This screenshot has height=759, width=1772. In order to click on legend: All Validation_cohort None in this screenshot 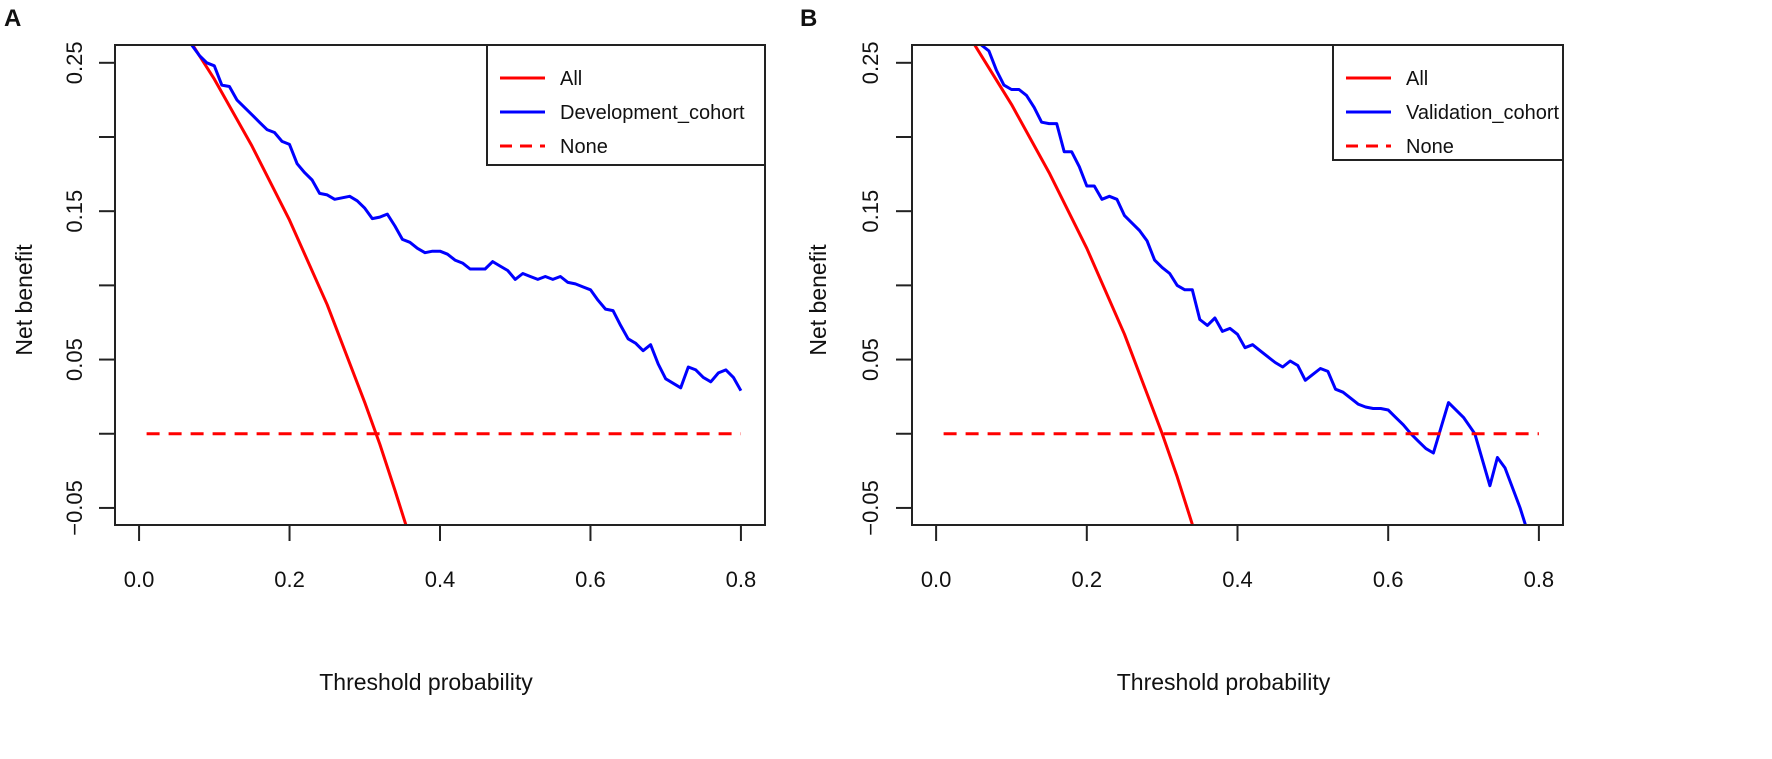, I will do `click(1448, 102)`.